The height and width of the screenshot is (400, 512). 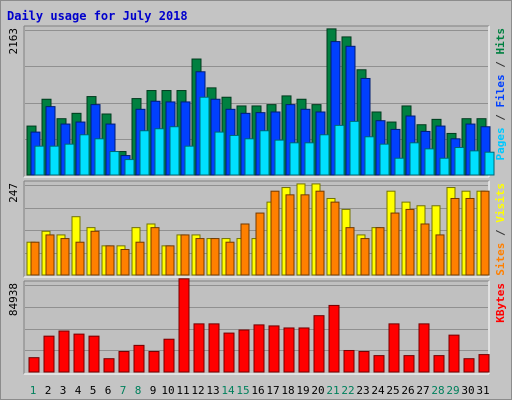 I want to click on legend-entry: Pages, so click(x=500, y=143).